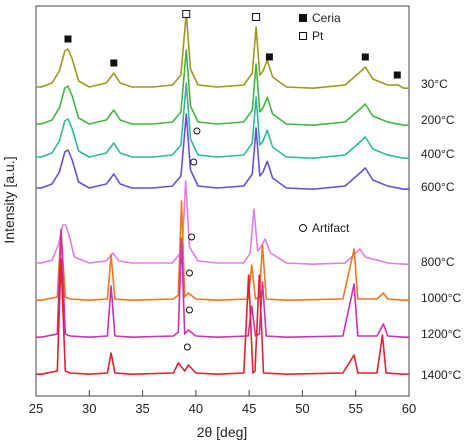 The image size is (474, 444). Describe the element at coordinates (318, 36) in the screenshot. I see `legend-pt-label: Pt` at that location.